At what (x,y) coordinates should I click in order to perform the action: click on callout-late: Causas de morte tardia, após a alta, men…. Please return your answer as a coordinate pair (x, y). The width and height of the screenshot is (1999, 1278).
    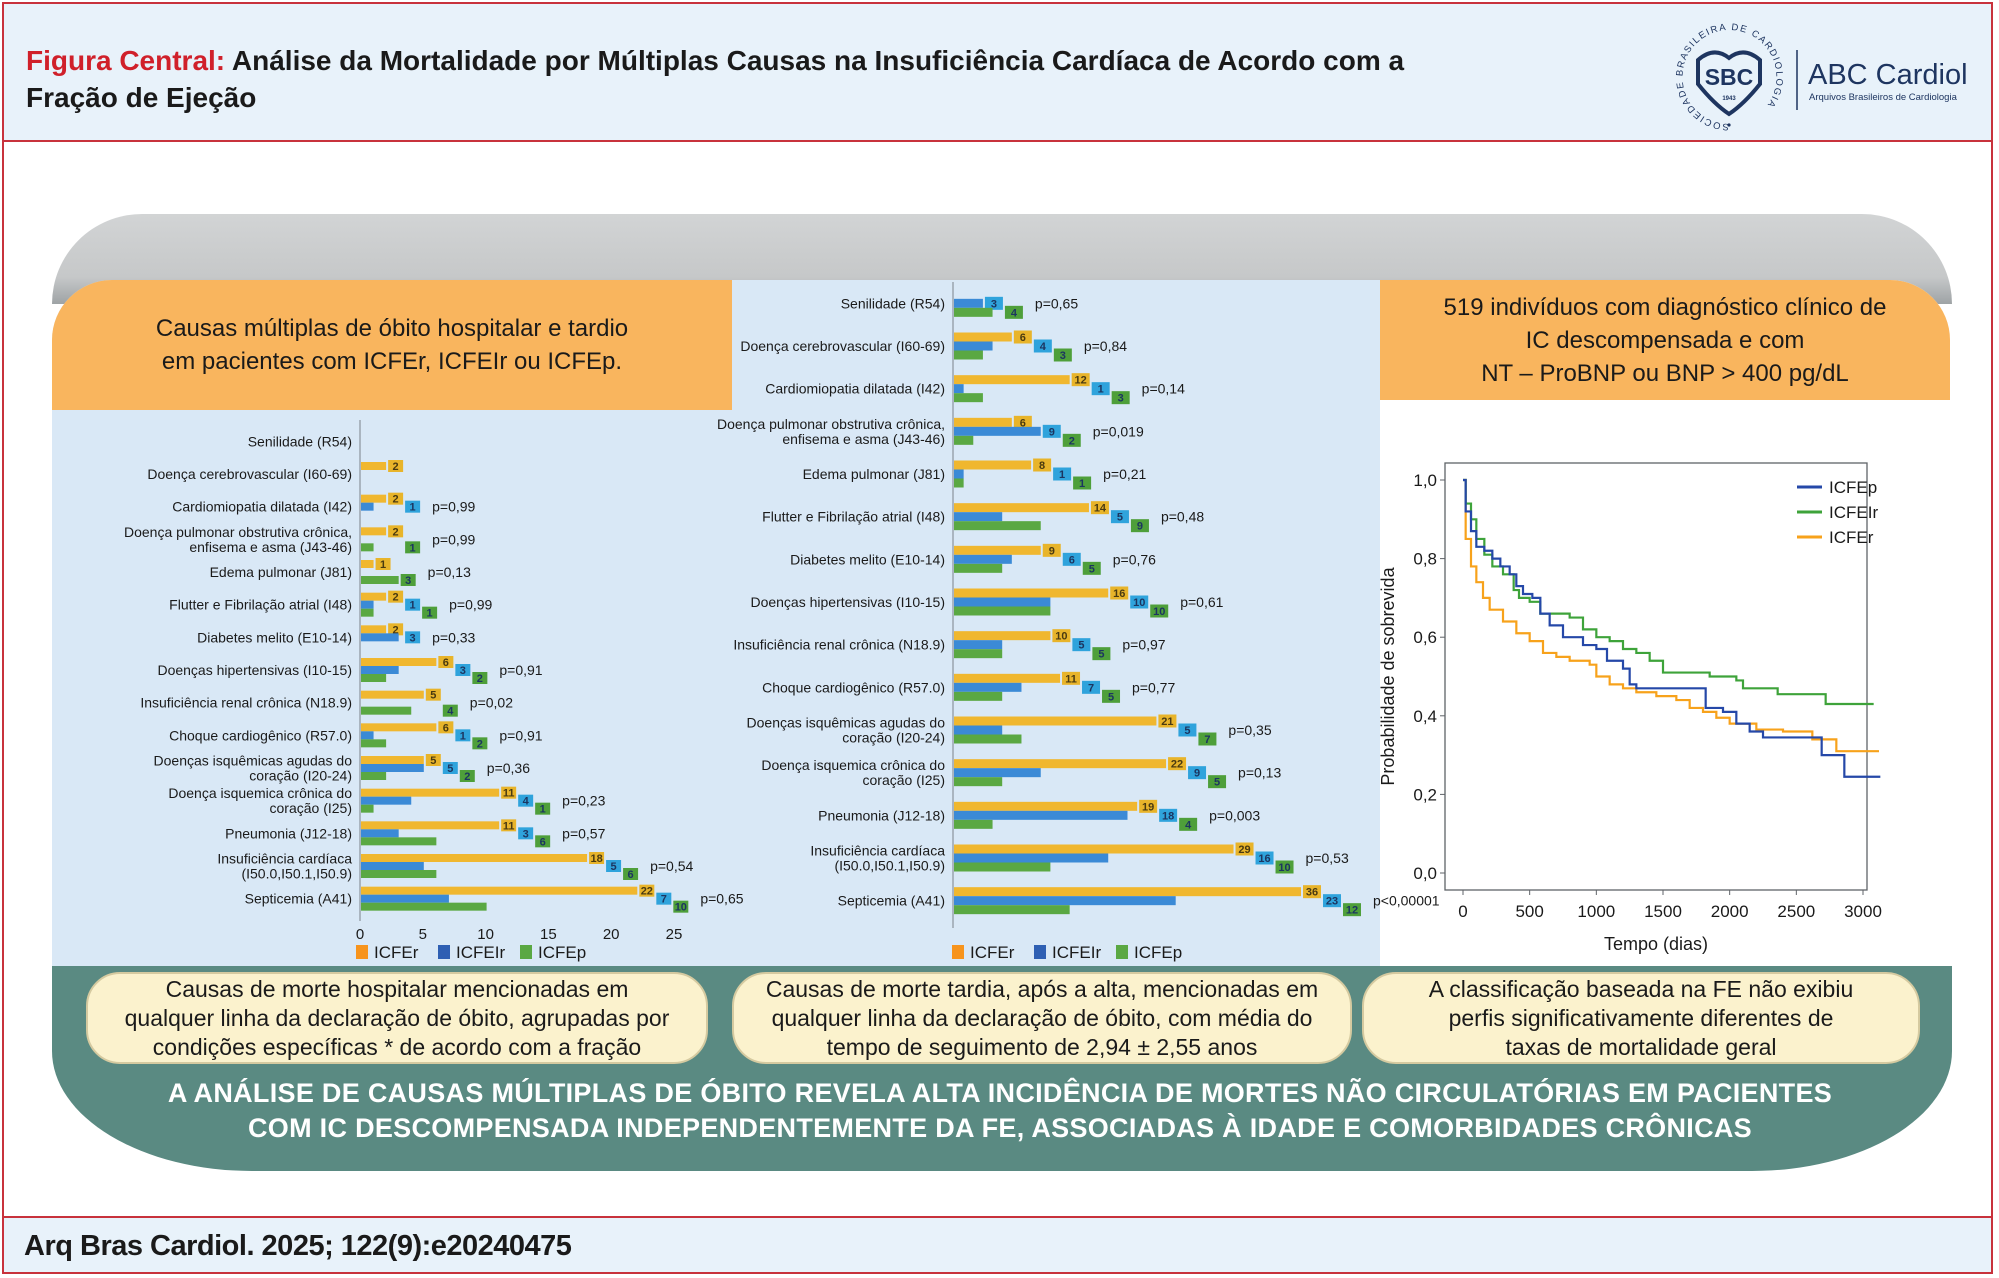
    Looking at the image, I should click on (1042, 1018).